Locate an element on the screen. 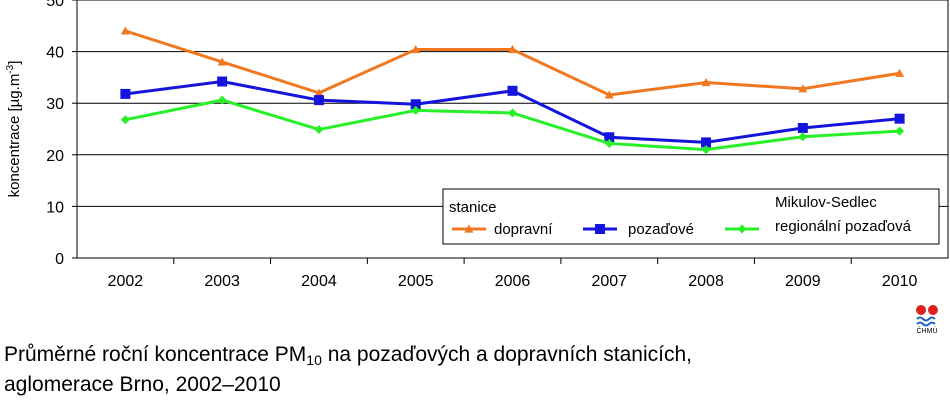 Image resolution: width=950 pixels, height=410 pixels. legend-entry: dopravní is located at coordinates (523, 229).